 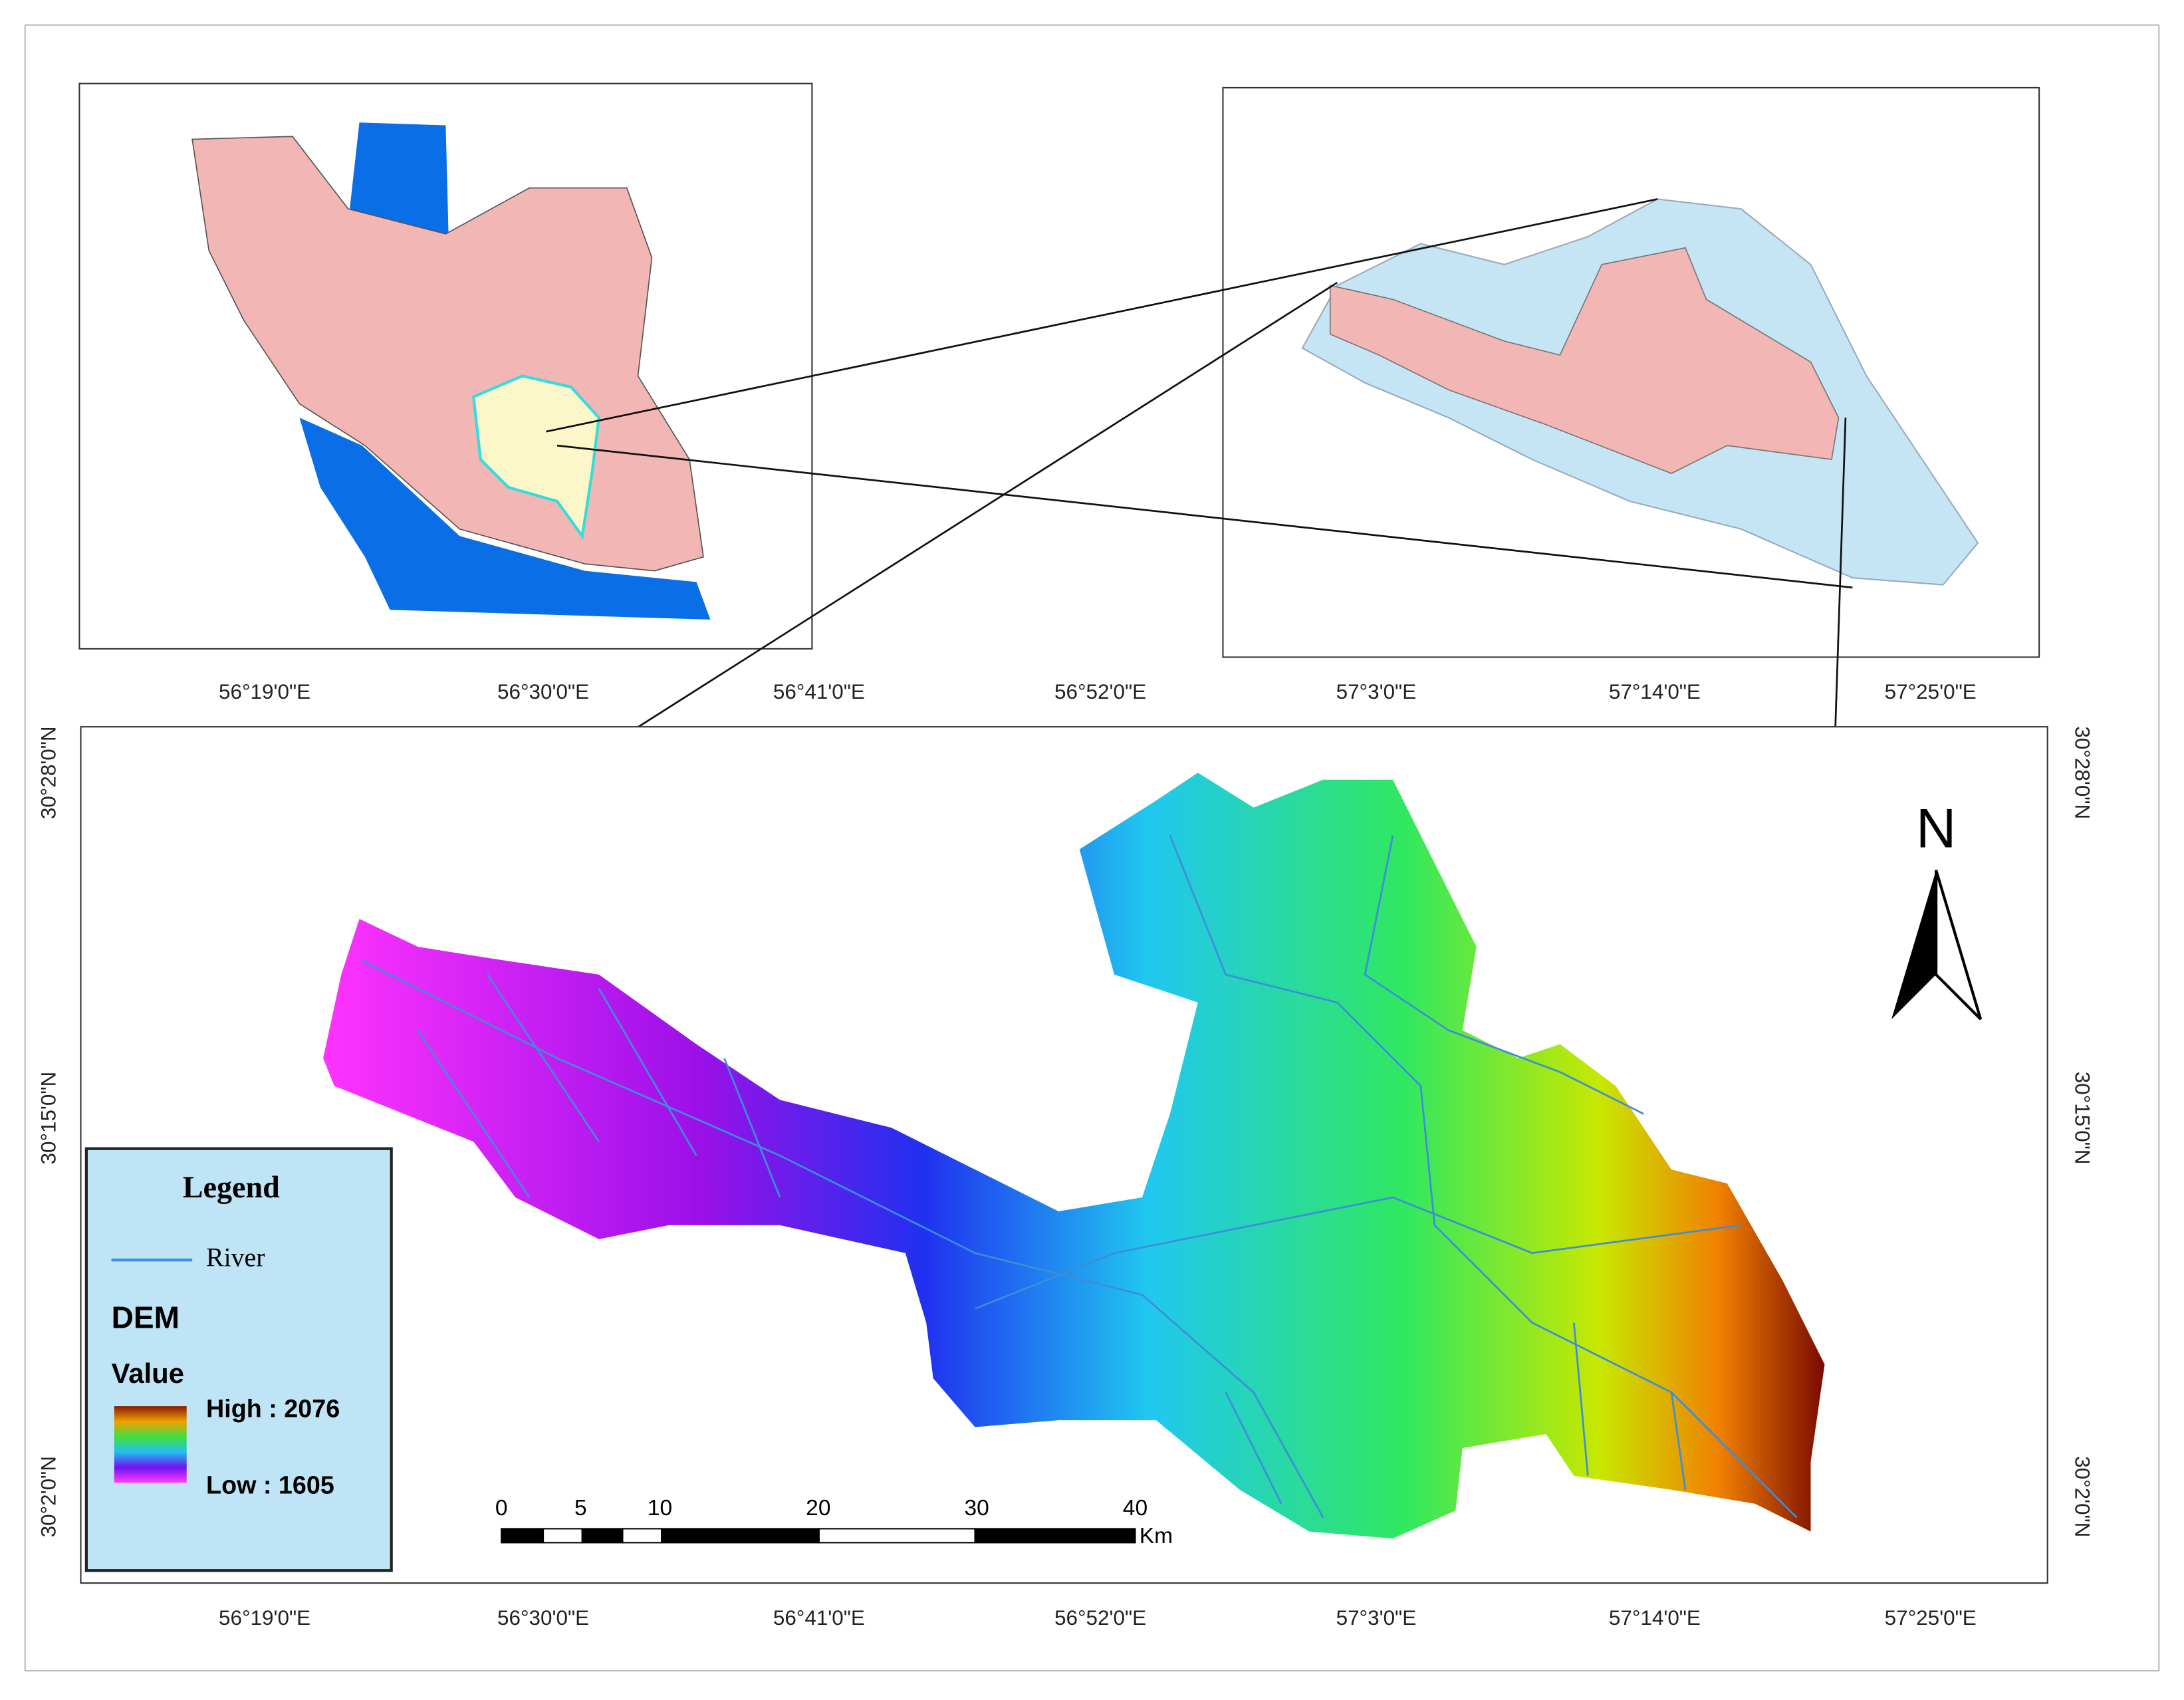 I want to click on legend-high: High : 2076, so click(x=273, y=1408).